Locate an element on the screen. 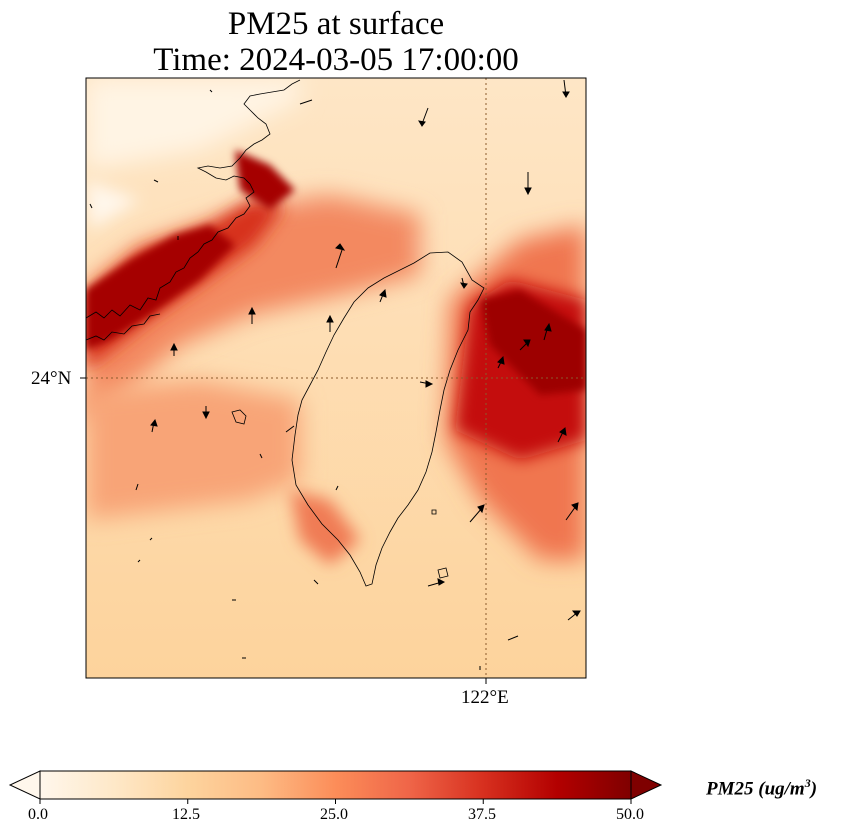 The image size is (843, 836). colorbar-tick-label: 0.0 is located at coordinates (38, 814).